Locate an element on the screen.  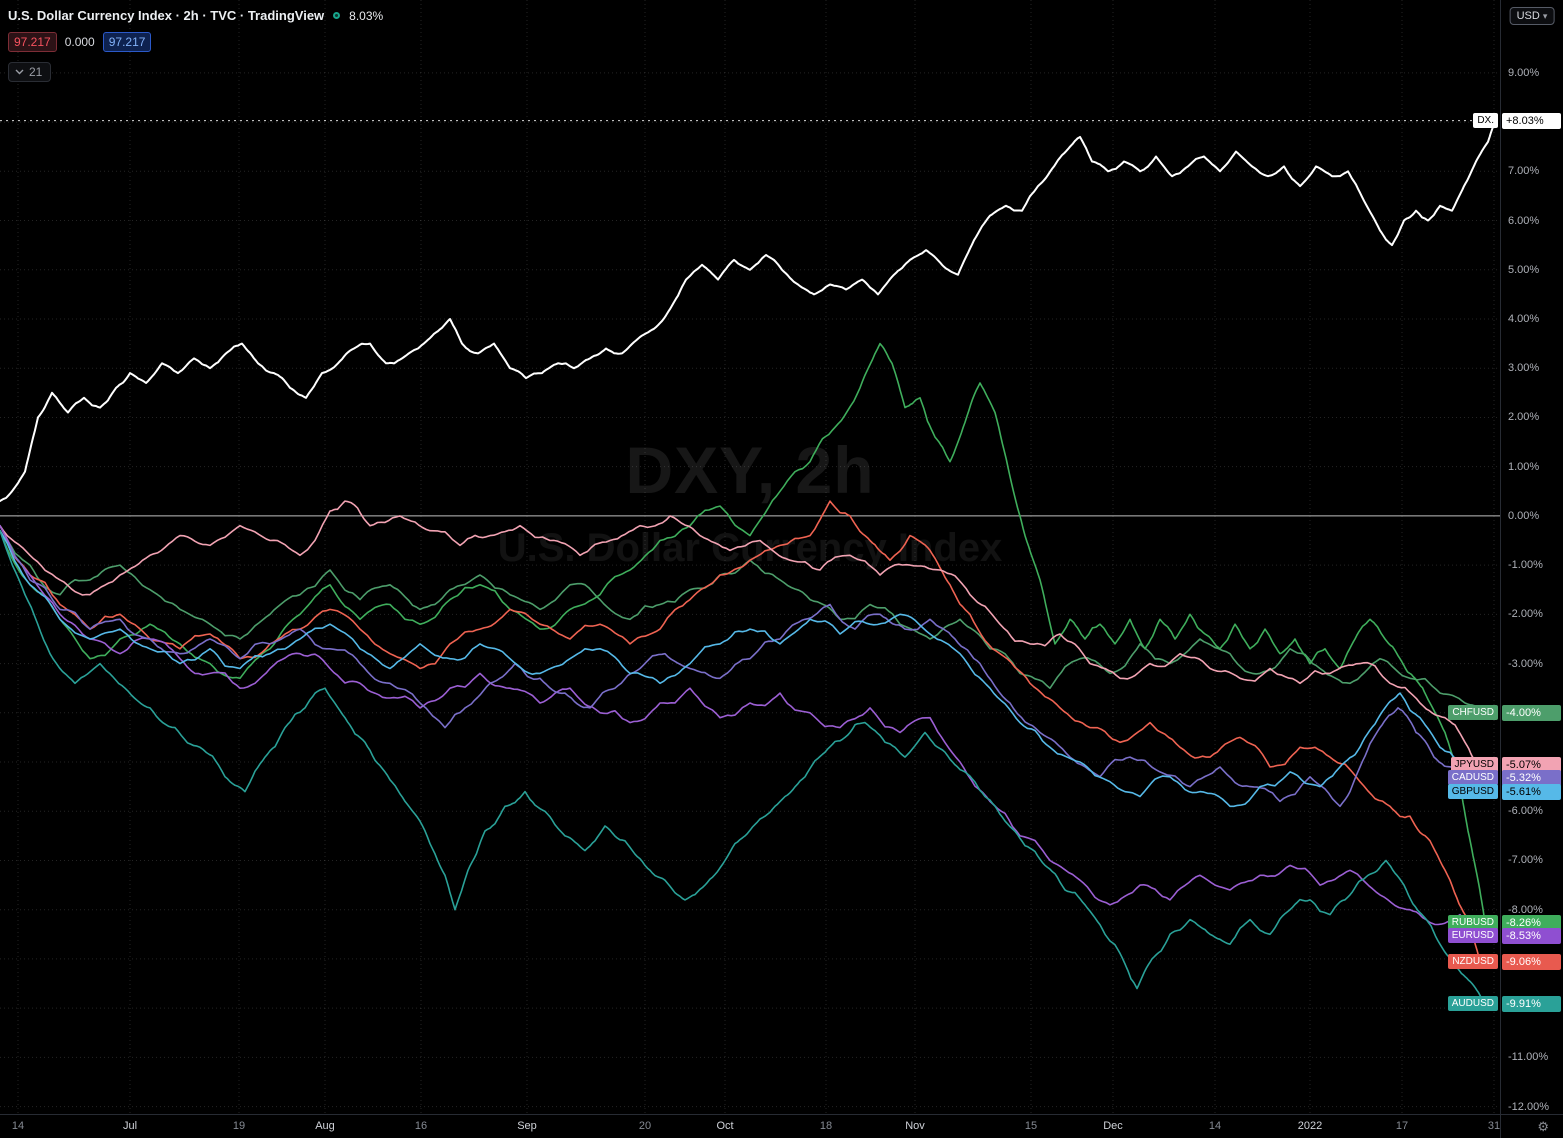
price-tick-label: -11.00% is located at coordinates (1528, 1057).